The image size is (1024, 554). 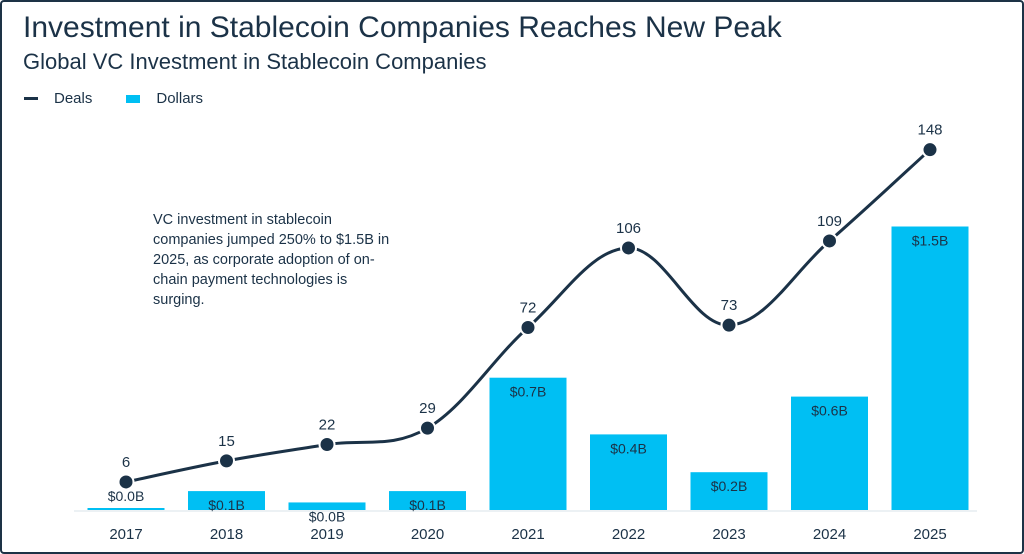 What do you see at coordinates (327, 445) in the screenshot?
I see `deal-point-2019` at bounding box center [327, 445].